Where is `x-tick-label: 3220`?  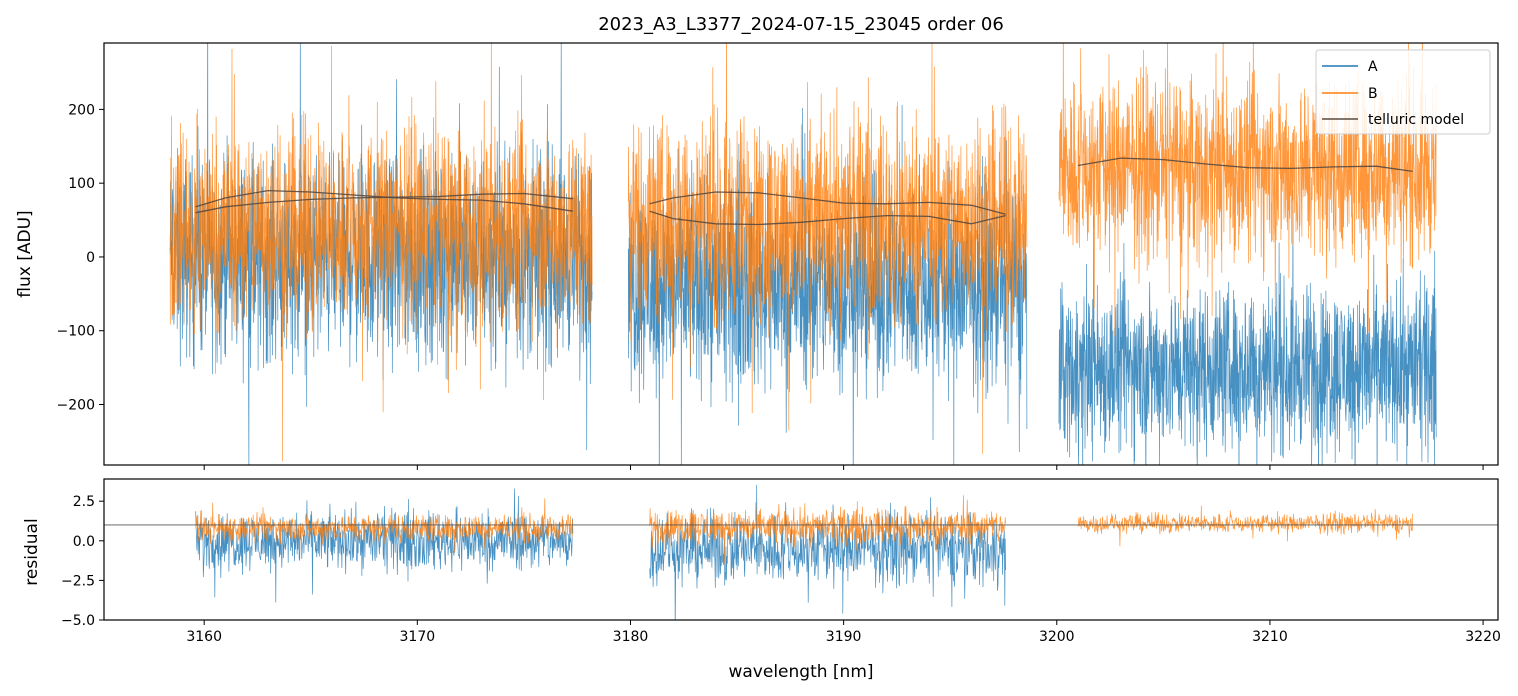
x-tick-label: 3220 is located at coordinates (1483, 637).